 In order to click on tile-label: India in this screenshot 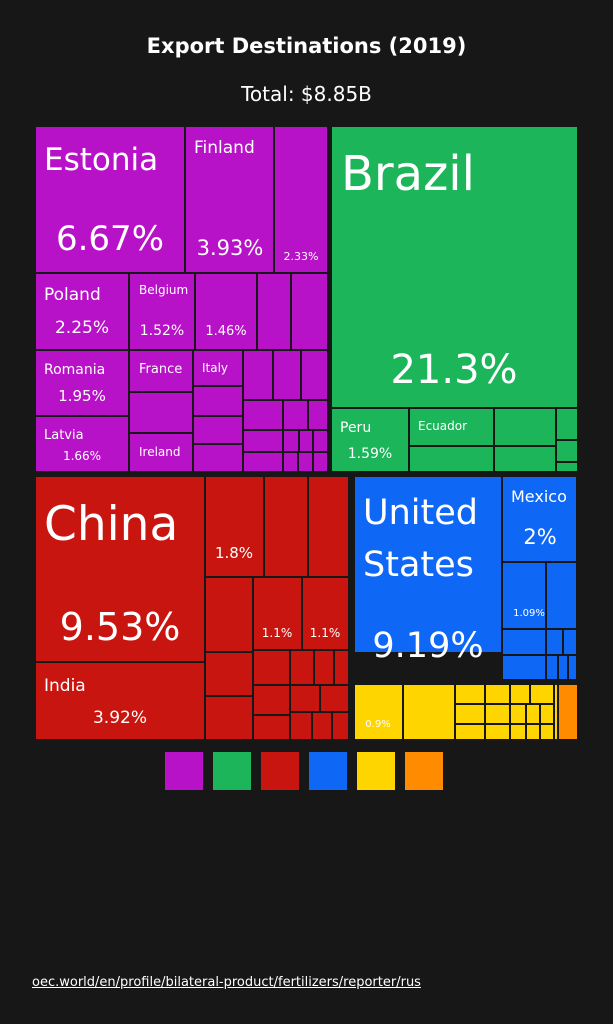, I will do `click(65, 686)`.